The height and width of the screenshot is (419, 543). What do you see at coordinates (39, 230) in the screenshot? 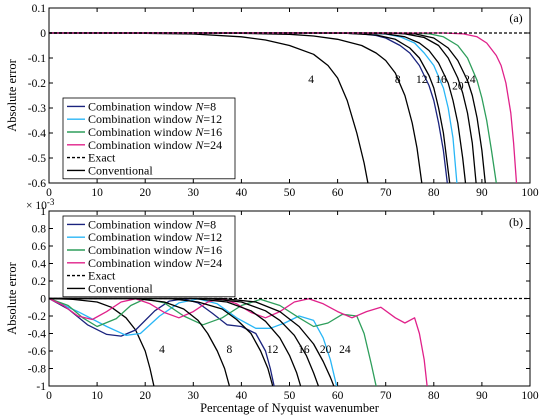
I see `y-tick-label: 0.8` at bounding box center [39, 230].